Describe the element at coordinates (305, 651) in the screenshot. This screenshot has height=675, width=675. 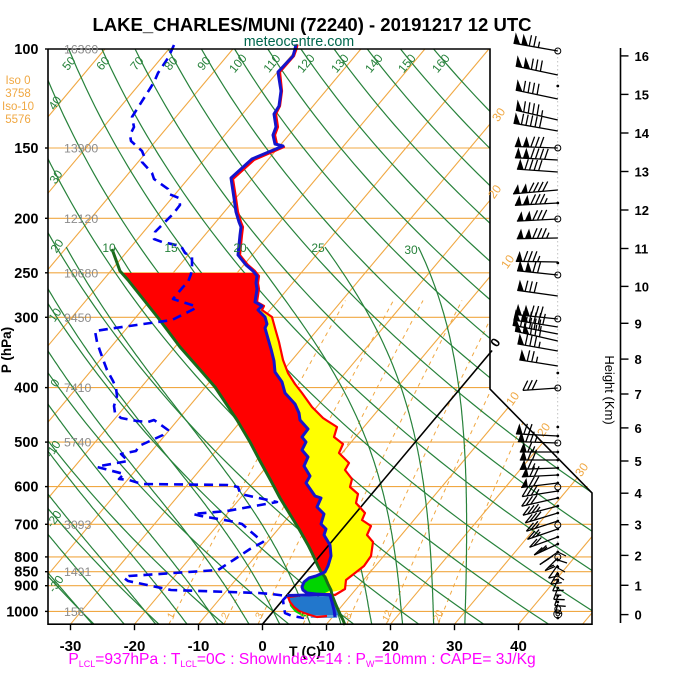
I see `svg-text: T (C)` at that location.